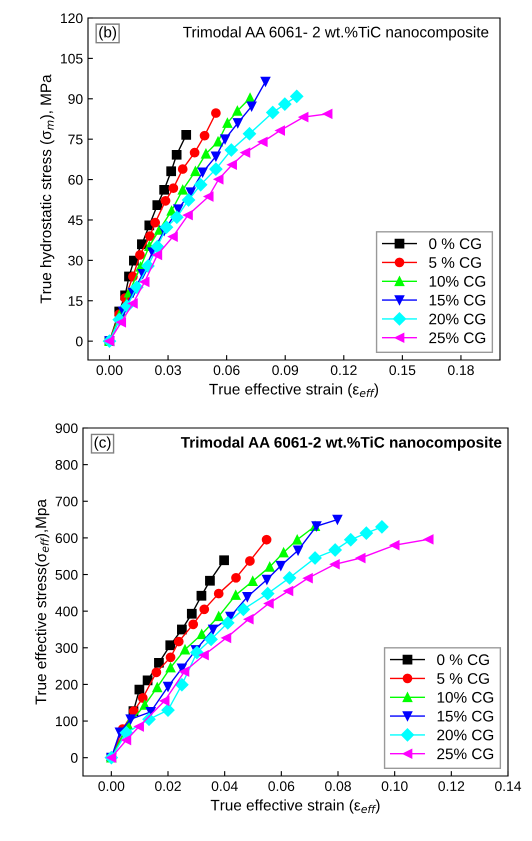 The width and height of the screenshot is (532, 841). I want to click on x-tick-label: 0.08, so click(338, 786).